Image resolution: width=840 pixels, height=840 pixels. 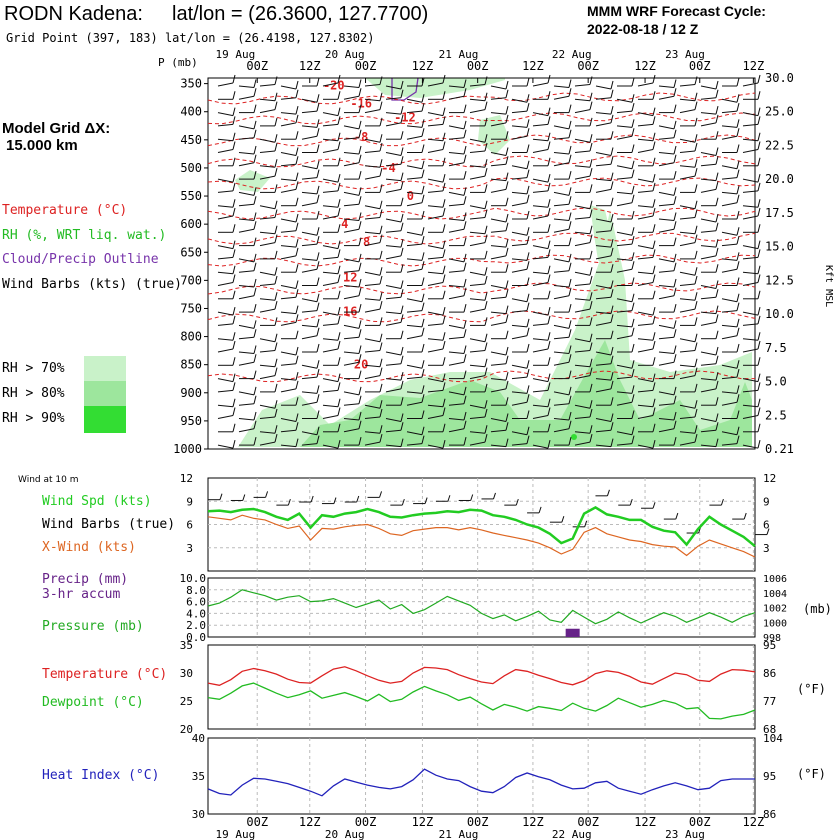 What do you see at coordinates (105, 419) in the screenshot?
I see `legend-rh-90-swatch` at bounding box center [105, 419].